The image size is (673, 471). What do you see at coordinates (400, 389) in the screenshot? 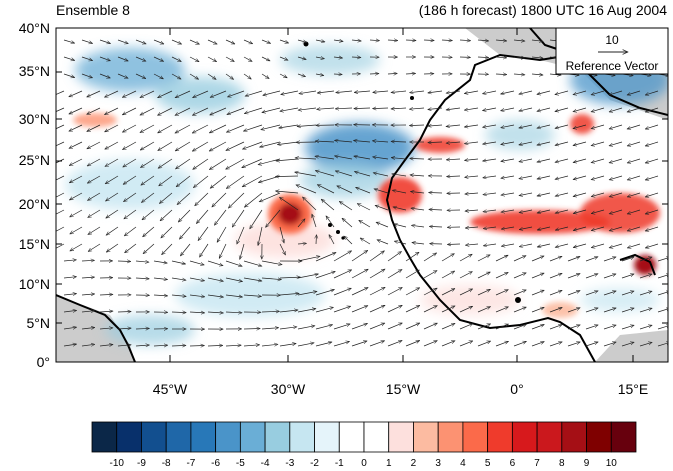
I see `longitude-axis: 45°W 30°W 15°W 0° 15°E` at bounding box center [400, 389].